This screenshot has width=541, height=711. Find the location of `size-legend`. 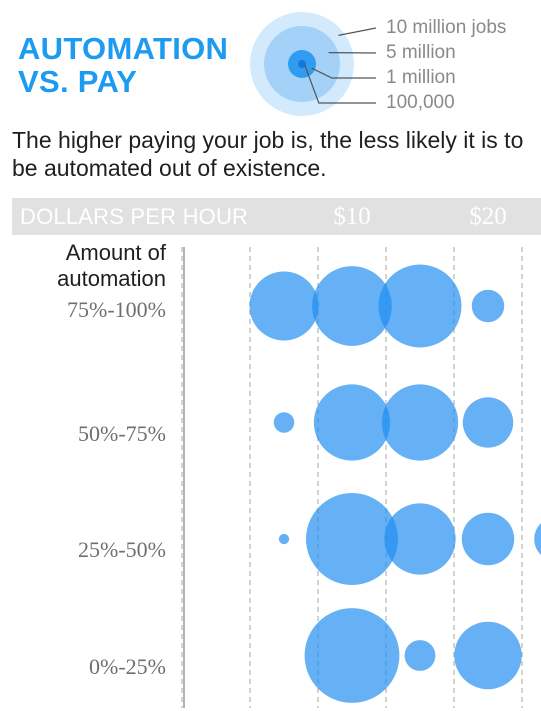

size-legend is located at coordinates (313, 64).